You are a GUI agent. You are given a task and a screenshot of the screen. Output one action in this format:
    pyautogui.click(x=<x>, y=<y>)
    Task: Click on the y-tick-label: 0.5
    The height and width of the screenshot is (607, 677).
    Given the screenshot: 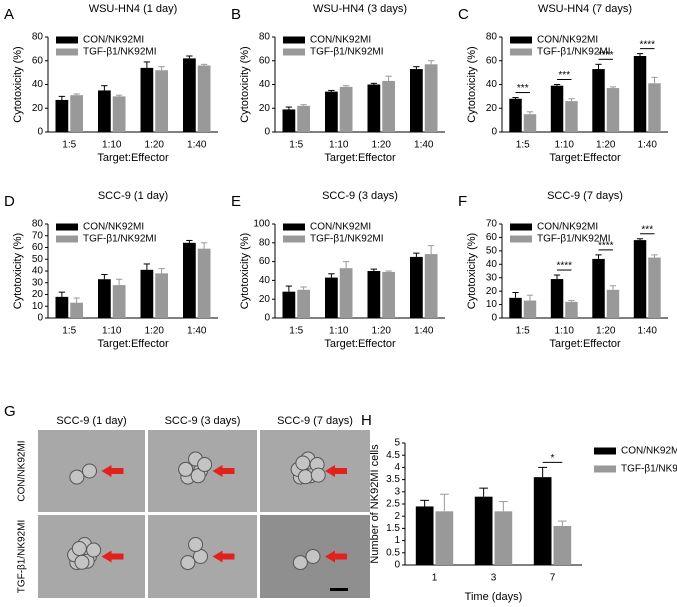 What is the action you would take?
    pyautogui.click(x=393, y=552)
    